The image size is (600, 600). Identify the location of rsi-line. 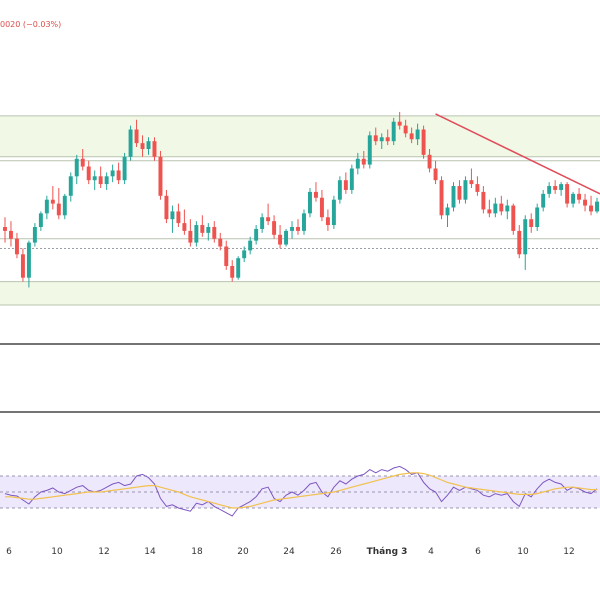
(301, 491).